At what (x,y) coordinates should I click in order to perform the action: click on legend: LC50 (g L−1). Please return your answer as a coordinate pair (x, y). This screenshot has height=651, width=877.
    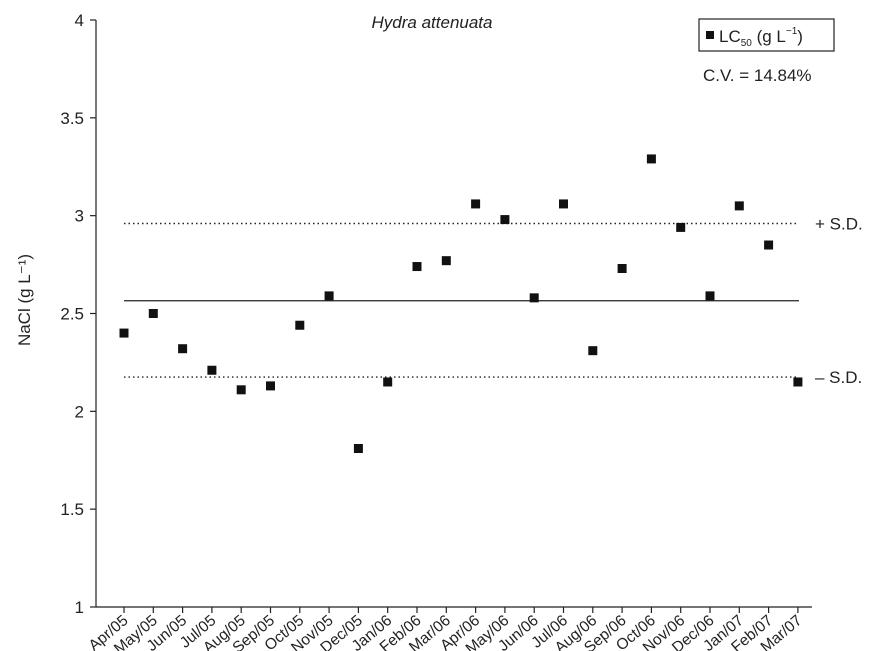
    Looking at the image, I should click on (766, 35).